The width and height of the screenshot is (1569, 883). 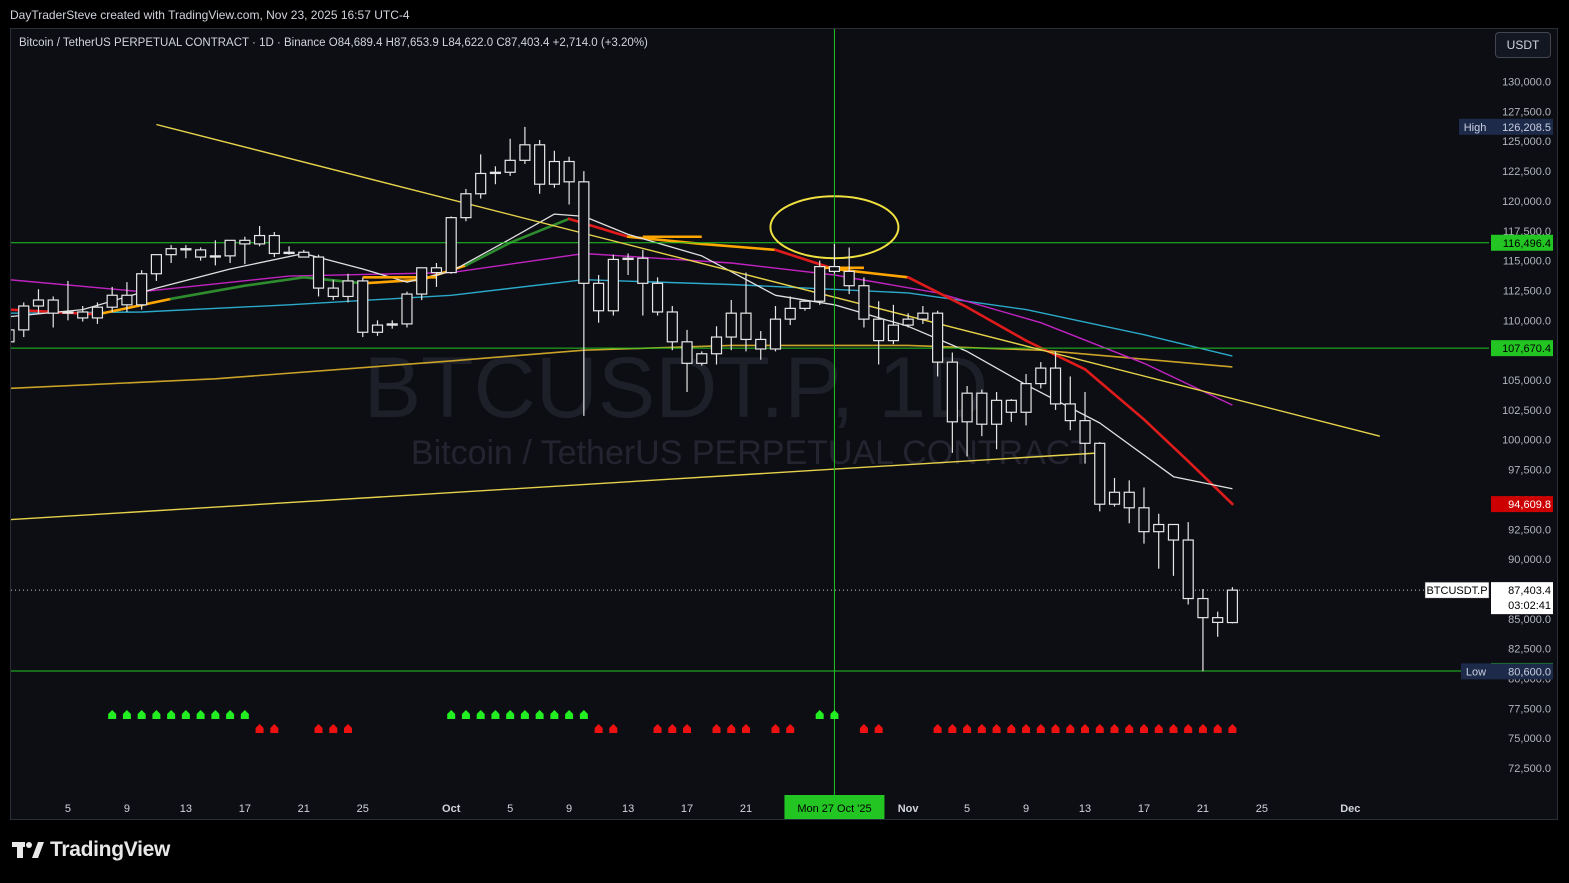 What do you see at coordinates (1529, 650) in the screenshot?
I see `y-tick-label: 82,500.0` at bounding box center [1529, 650].